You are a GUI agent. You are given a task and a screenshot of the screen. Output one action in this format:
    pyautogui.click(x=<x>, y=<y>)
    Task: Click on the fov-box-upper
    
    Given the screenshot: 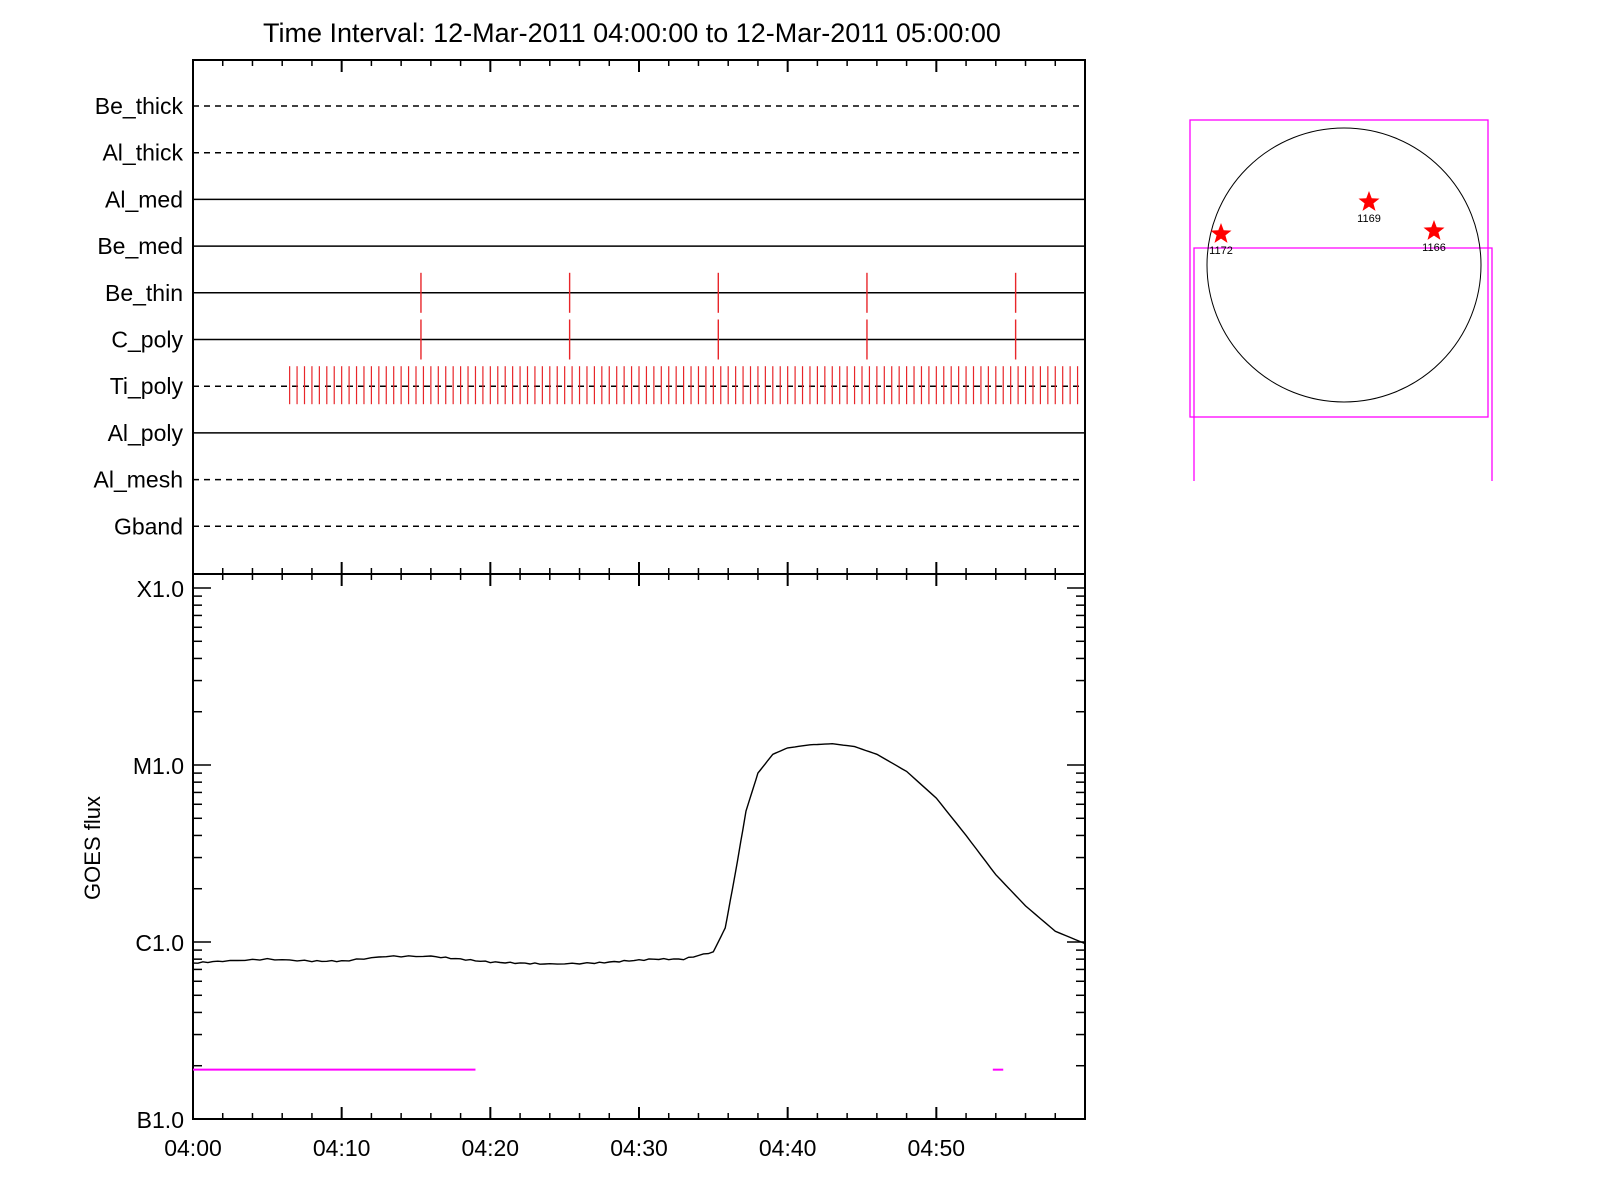 What is the action you would take?
    pyautogui.click(x=1339, y=268)
    